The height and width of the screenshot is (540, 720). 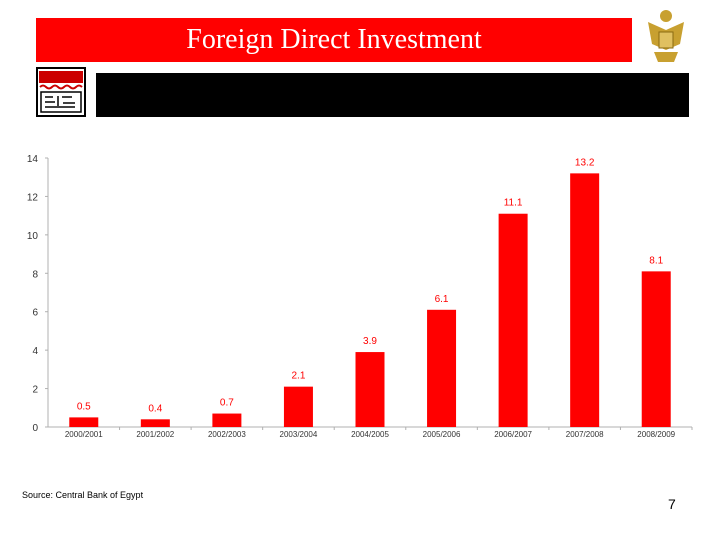 I want to click on y-tick-label: 12, so click(x=33, y=197).